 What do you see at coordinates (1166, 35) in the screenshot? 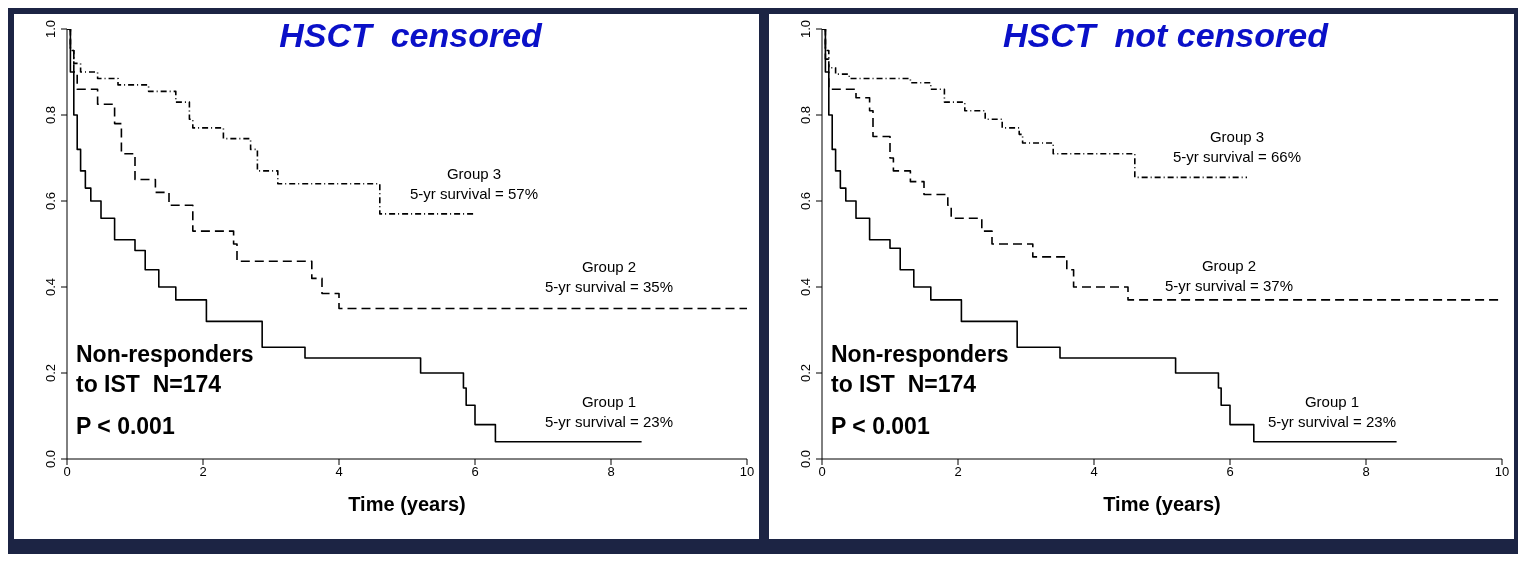
I see `chart-title: HSCT not censored` at bounding box center [1166, 35].